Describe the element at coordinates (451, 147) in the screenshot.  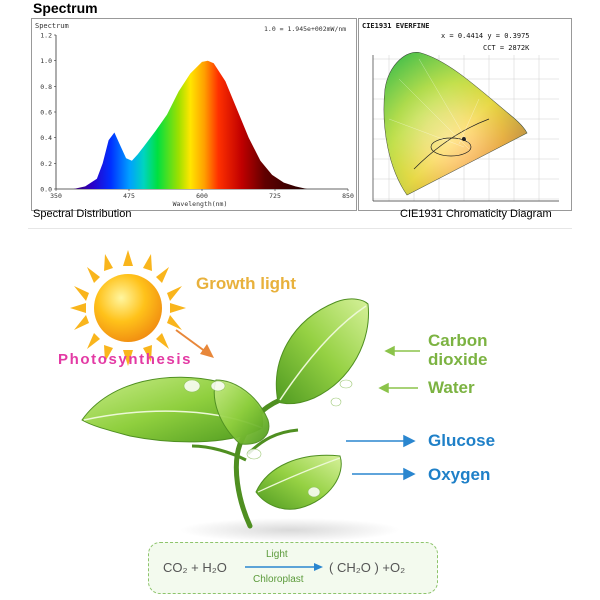
I see `planckian-marker` at that location.